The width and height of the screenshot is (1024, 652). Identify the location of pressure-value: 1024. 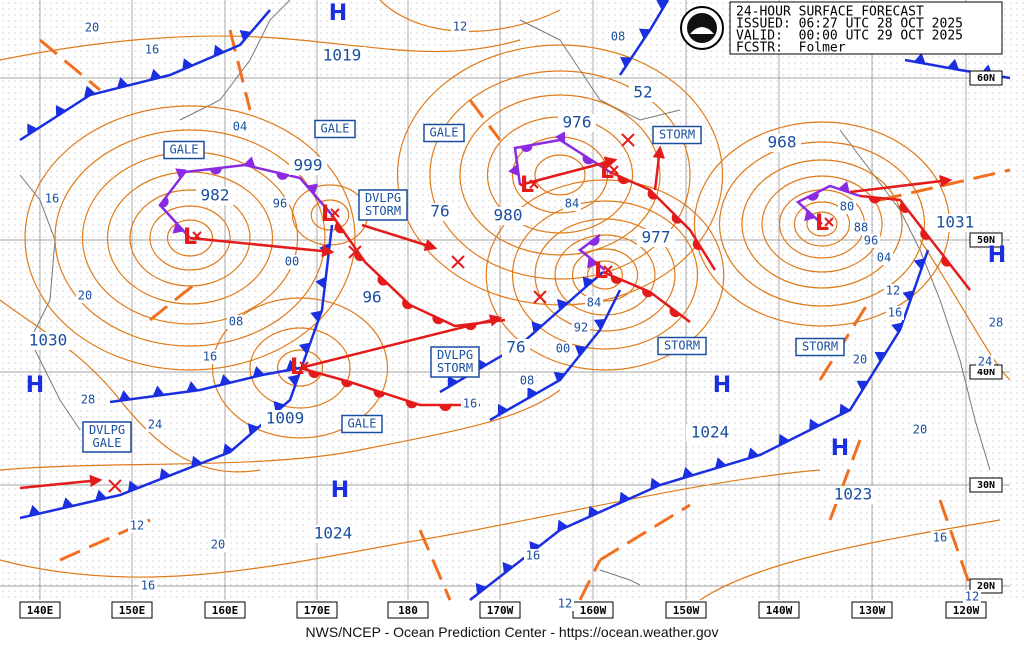
(333, 533).